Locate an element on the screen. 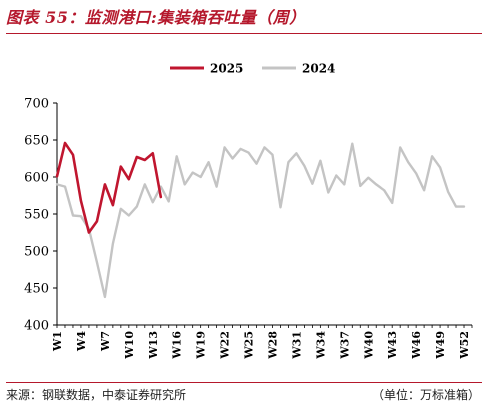 The width and height of the screenshot is (488, 407). x-tick-label: W19 is located at coordinates (201, 345).